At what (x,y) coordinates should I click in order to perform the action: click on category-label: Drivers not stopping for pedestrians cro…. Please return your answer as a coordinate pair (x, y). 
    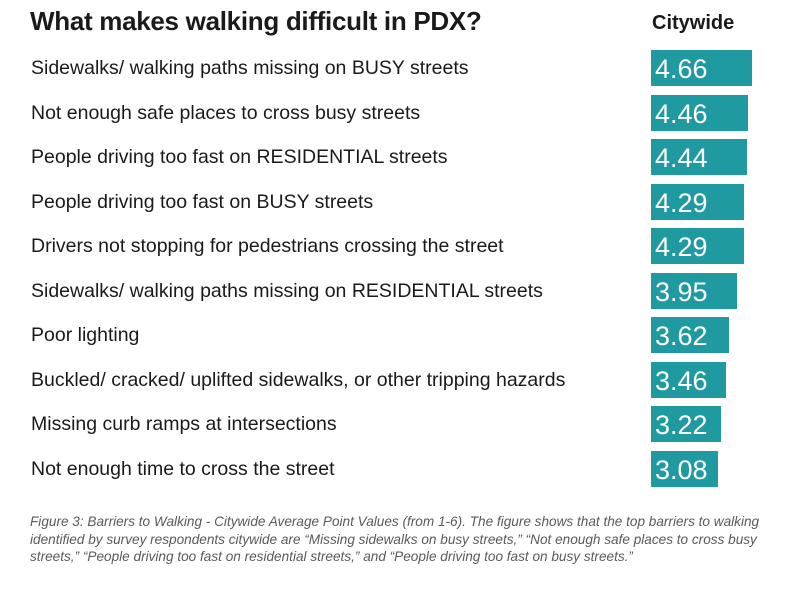
    Looking at the image, I should click on (267, 246).